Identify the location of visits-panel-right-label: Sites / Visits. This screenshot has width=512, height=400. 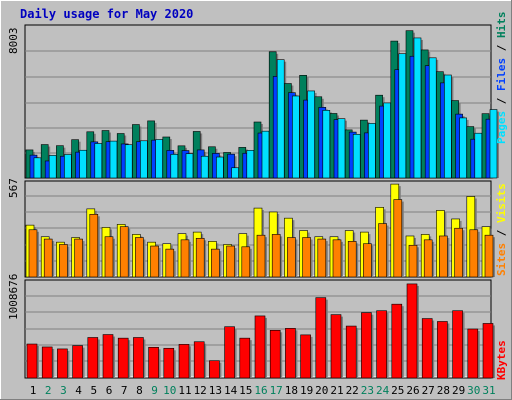
(501, 229).